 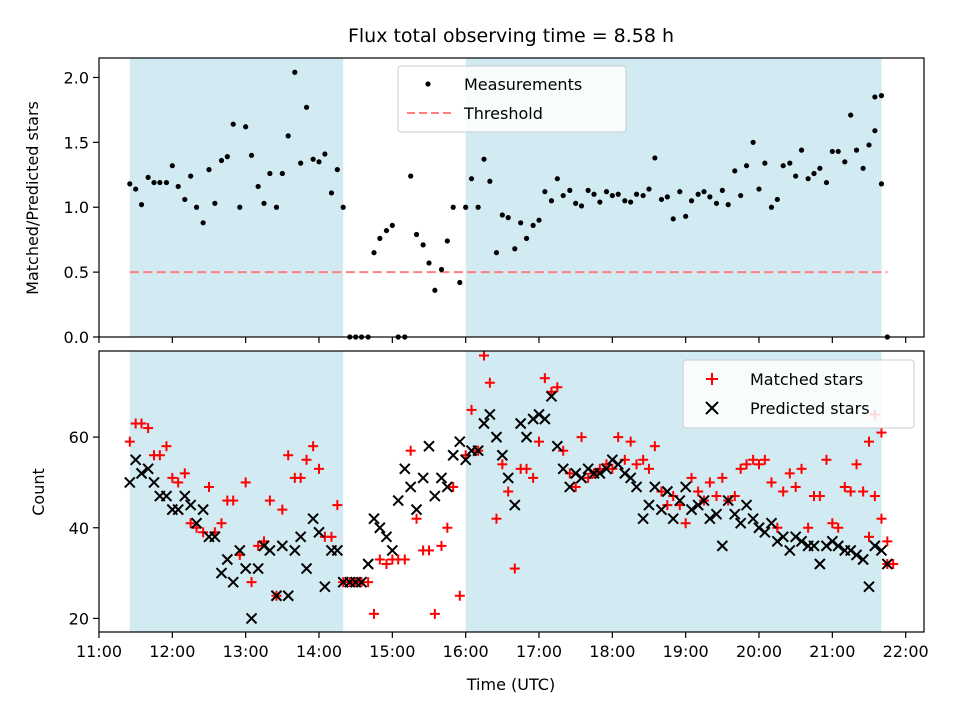 I want to click on ratio-legend: Measurements Threshold, so click(x=512, y=99).